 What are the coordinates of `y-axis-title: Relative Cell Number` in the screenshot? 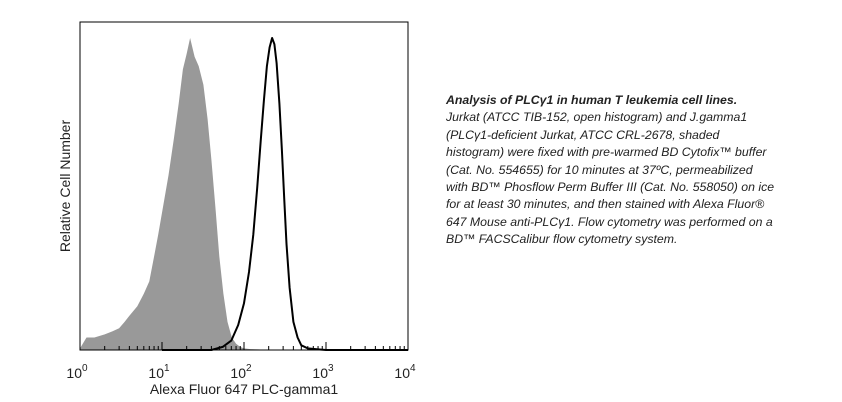 It's located at (65, 186).